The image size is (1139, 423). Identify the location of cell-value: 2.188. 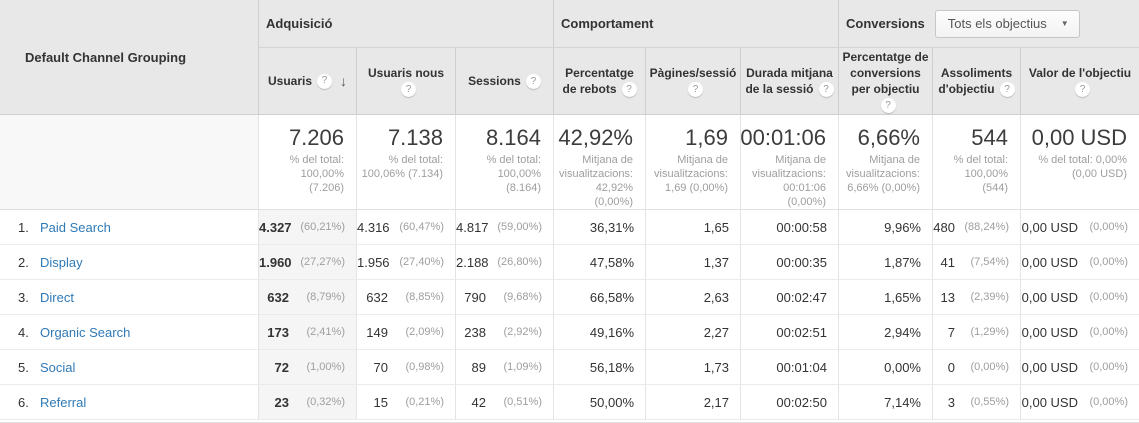
(472, 262).